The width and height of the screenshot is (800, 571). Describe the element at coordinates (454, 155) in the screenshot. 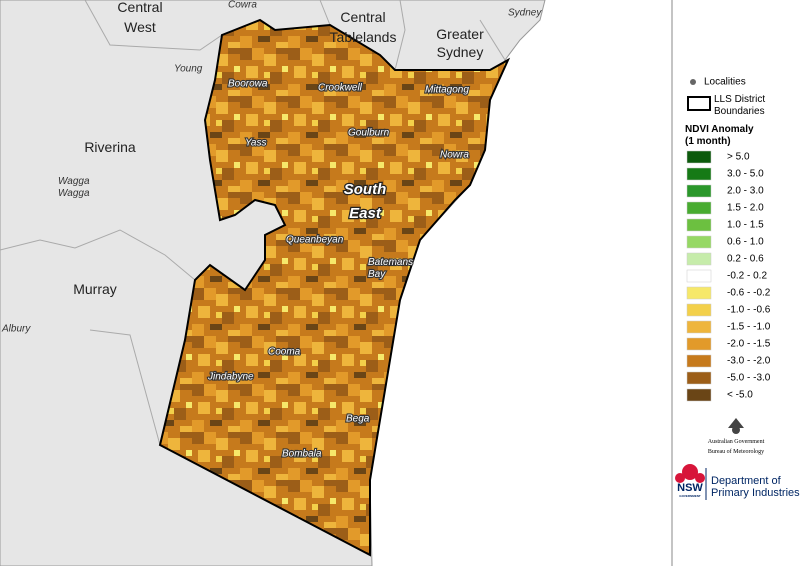

I see `locality-label: Nowra` at that location.